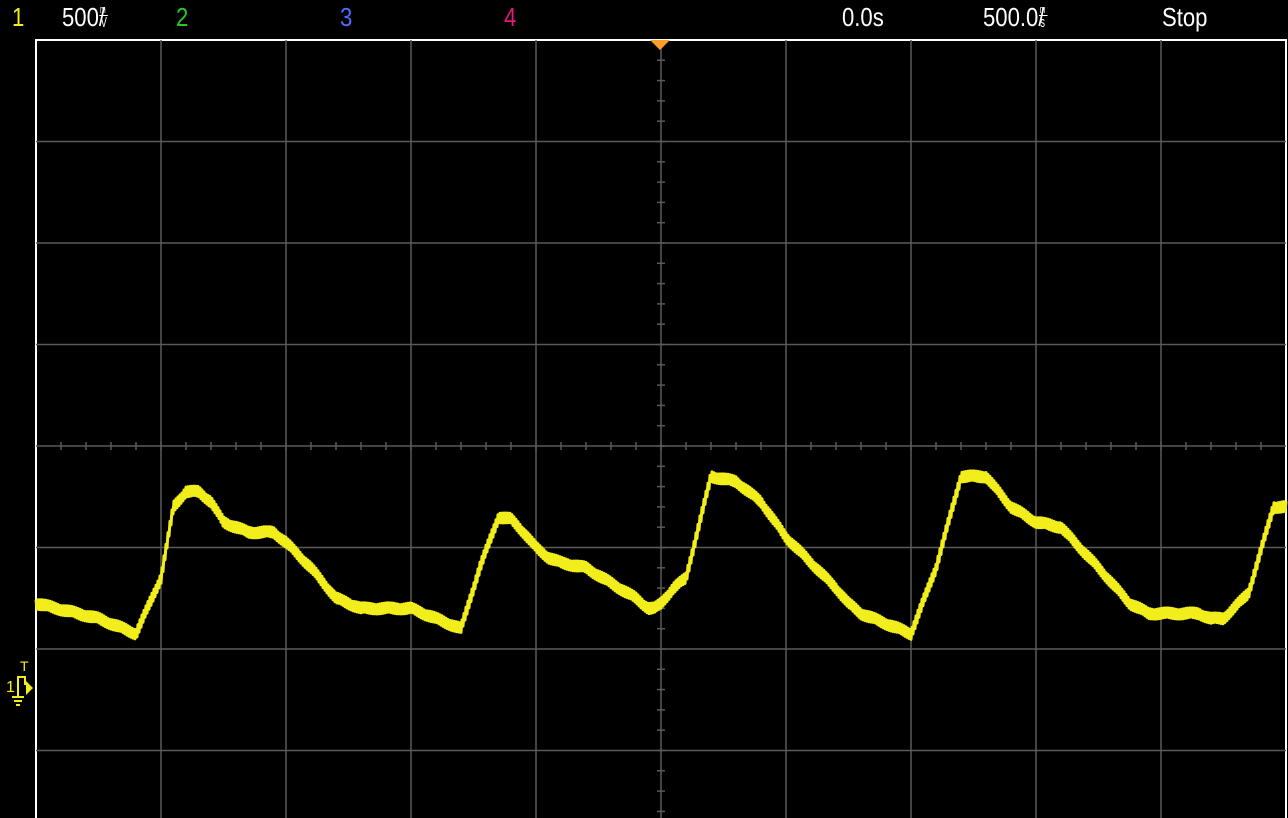  What do you see at coordinates (80, 17) in the screenshot?
I see `ch1-scale-value: 500` at bounding box center [80, 17].